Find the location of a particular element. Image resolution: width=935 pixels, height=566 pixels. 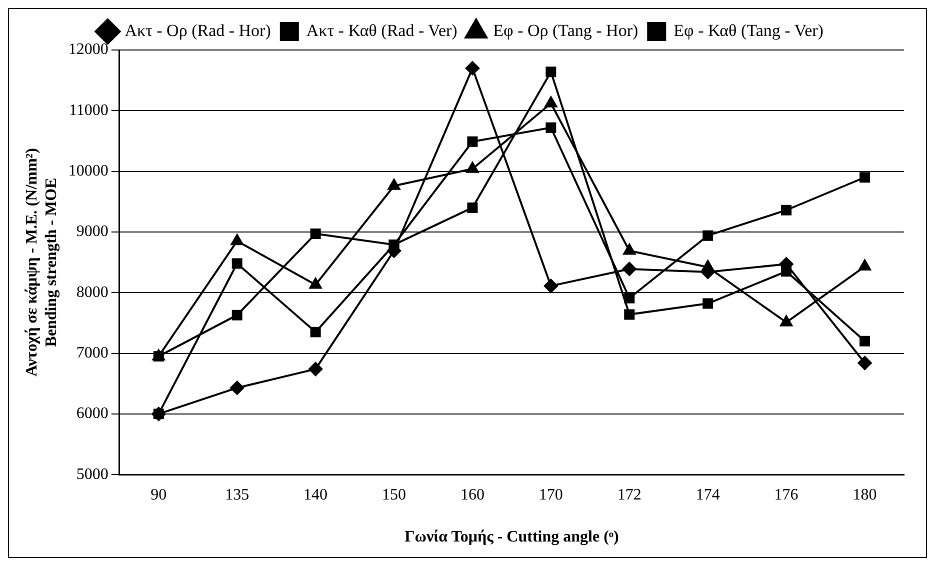

x-tick-label: 170 is located at coordinates (550, 495).